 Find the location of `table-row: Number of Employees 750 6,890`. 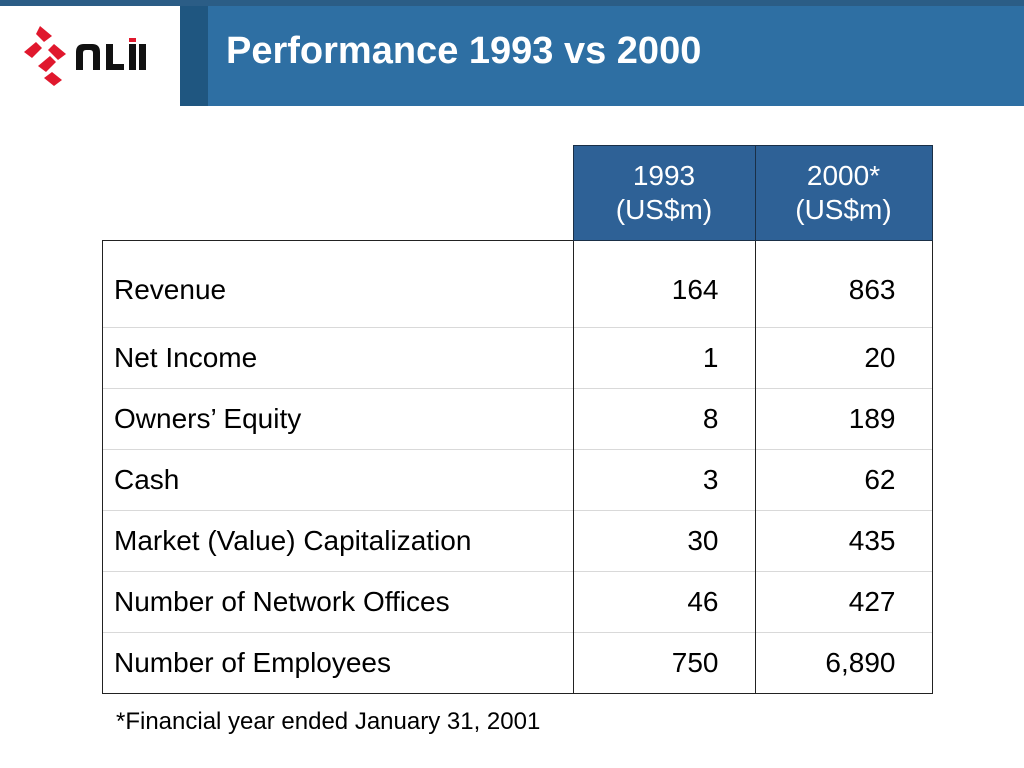

table-row: Number of Employees 750 6,890 is located at coordinates (517, 662).